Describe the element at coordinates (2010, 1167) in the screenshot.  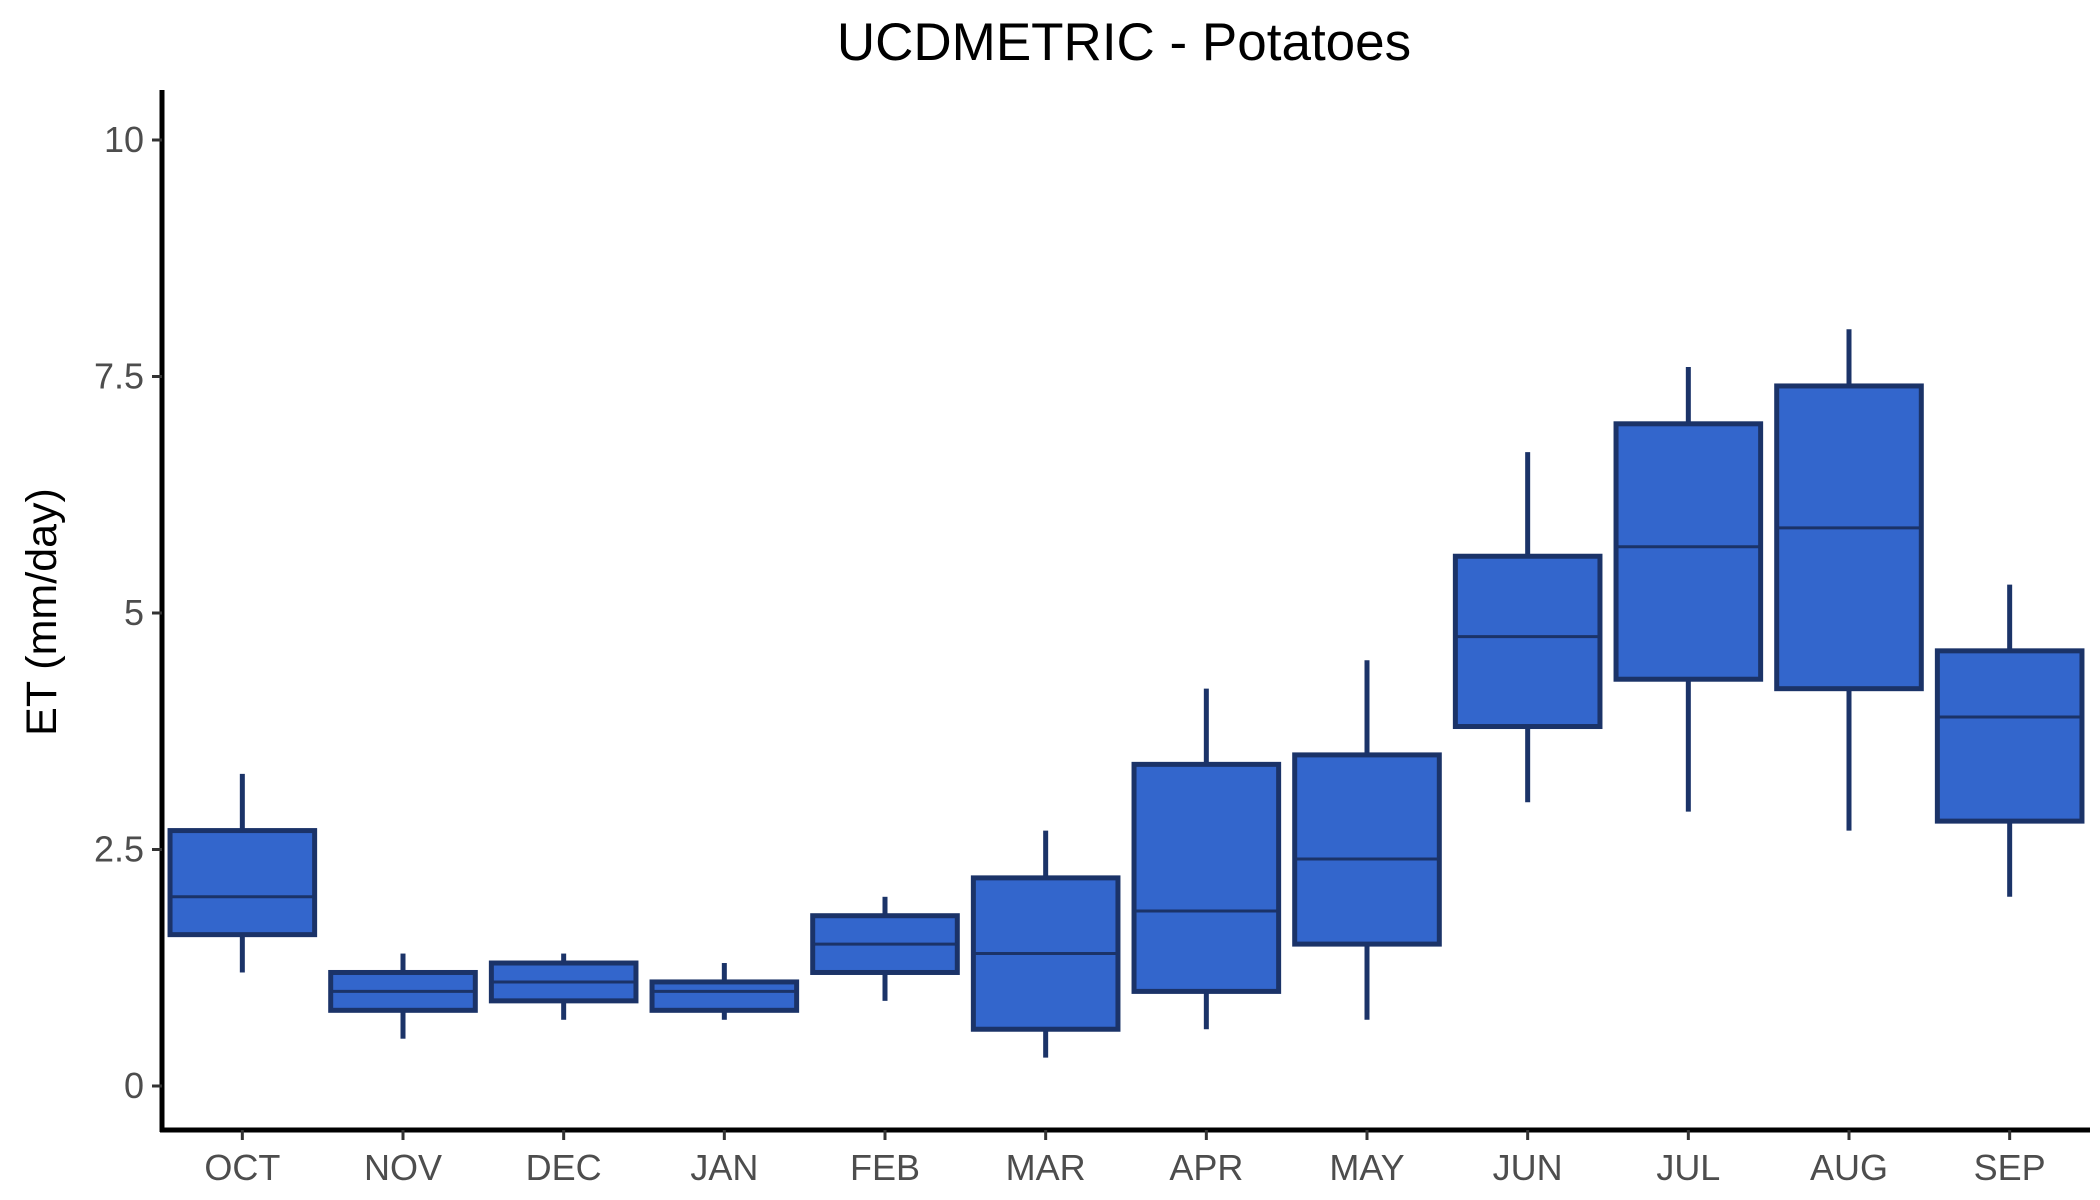
I see `x-tick-label: SEP` at that location.